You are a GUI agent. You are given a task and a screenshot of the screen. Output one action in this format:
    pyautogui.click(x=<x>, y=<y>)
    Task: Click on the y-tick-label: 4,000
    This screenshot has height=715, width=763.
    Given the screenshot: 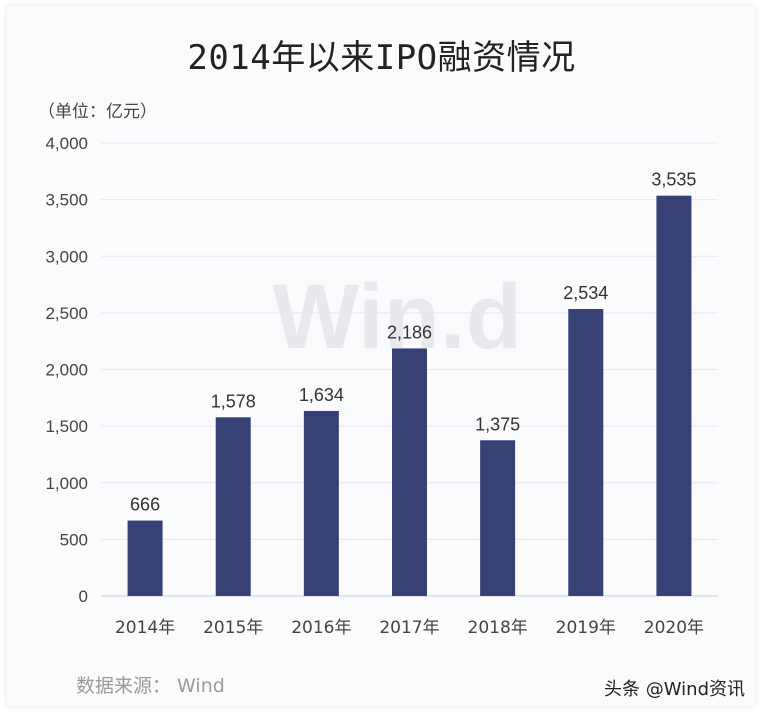 What is the action you would take?
    pyautogui.click(x=66, y=143)
    